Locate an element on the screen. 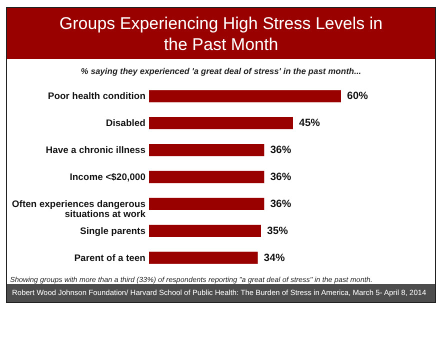 This screenshot has height=338, width=442. data-label: 35% is located at coordinates (278, 230).